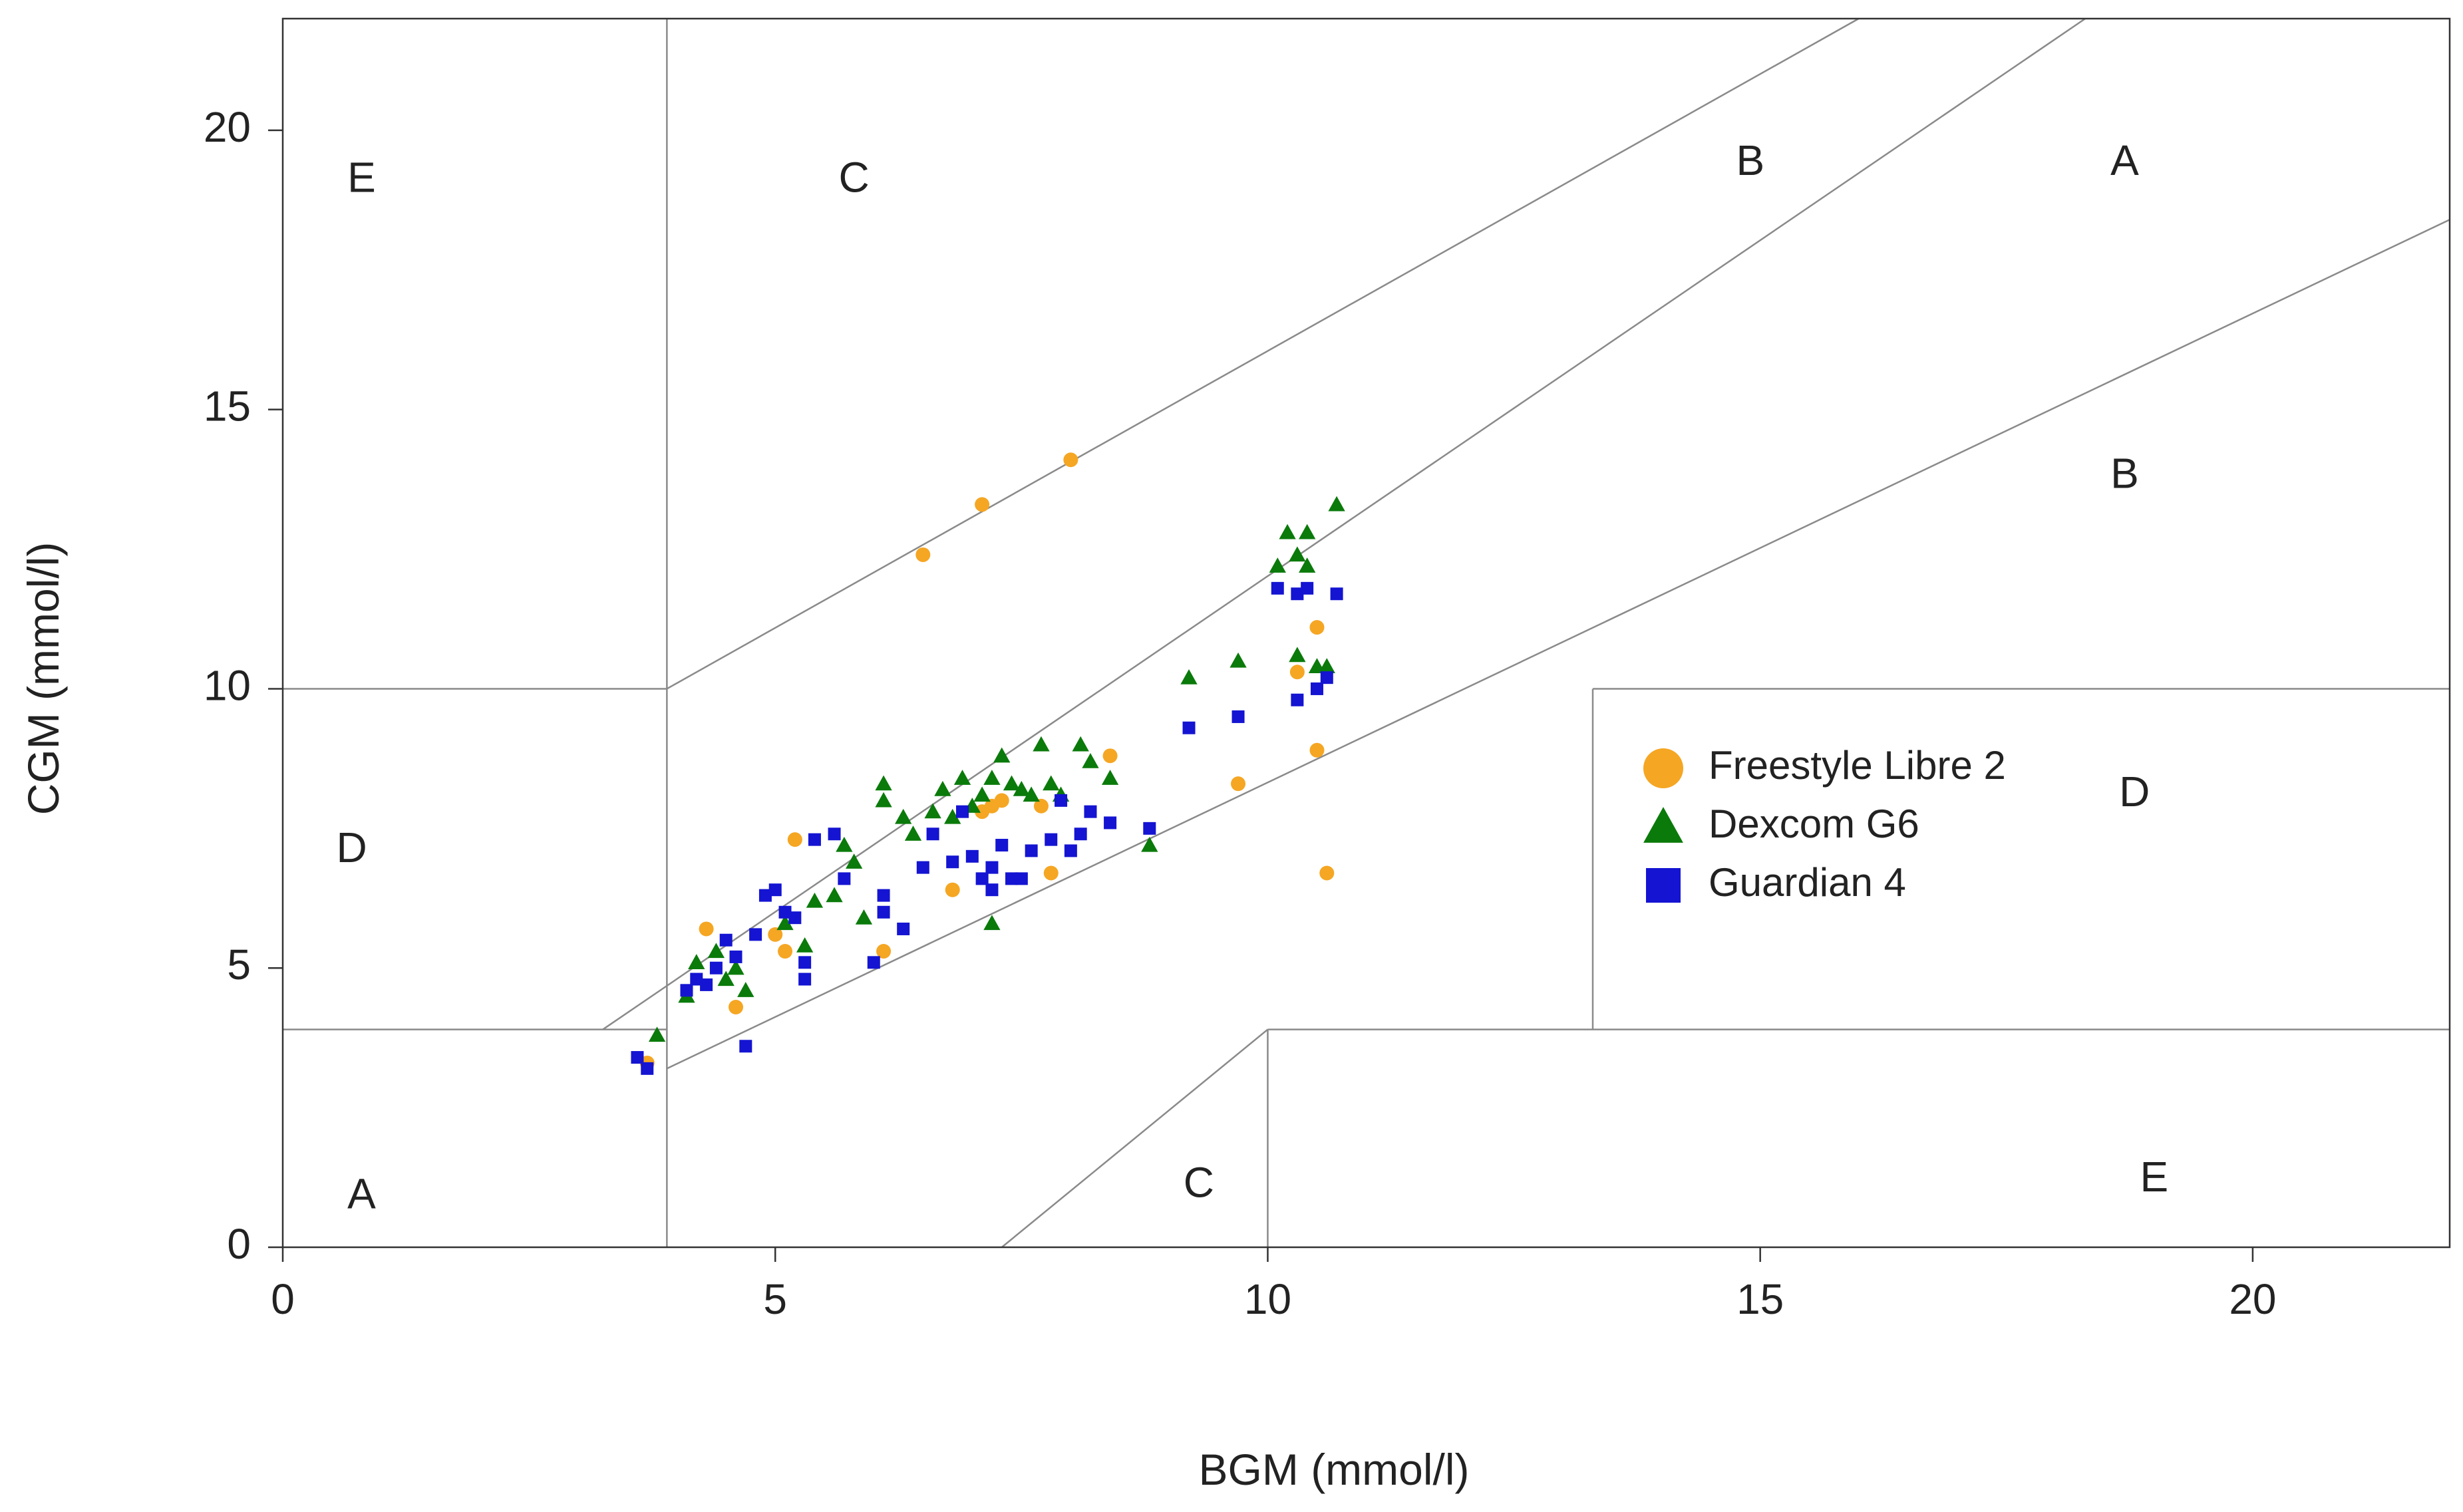 Image resolution: width=2463 pixels, height=1512 pixels. What do you see at coordinates (352, 847) in the screenshot?
I see `zone-label-d-5: D` at bounding box center [352, 847].